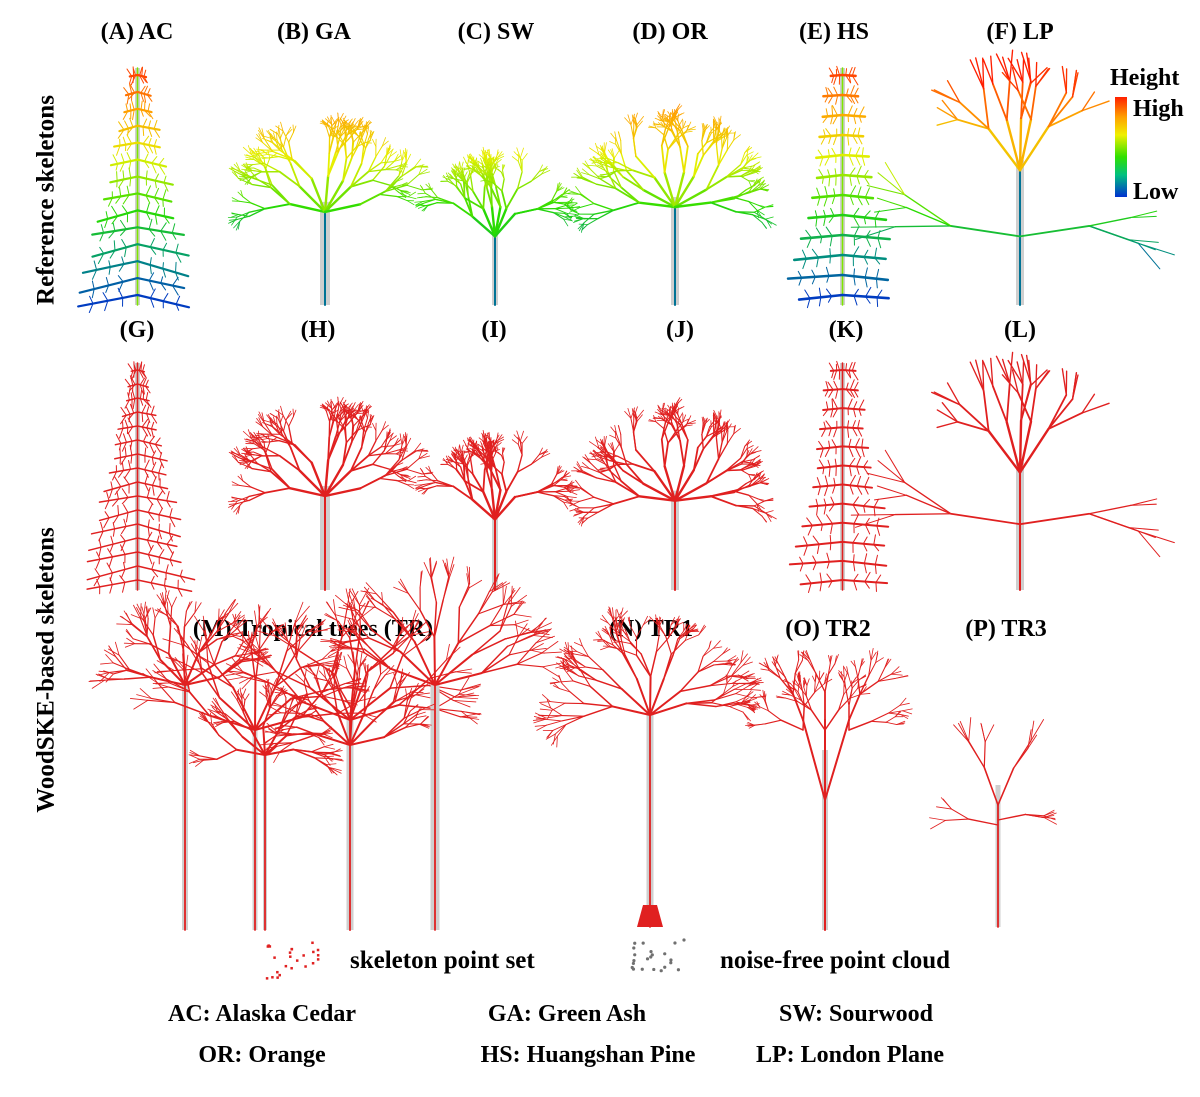  Describe the element at coordinates (838, 187) in the screenshot. I see `tree-reference-hs` at that location.